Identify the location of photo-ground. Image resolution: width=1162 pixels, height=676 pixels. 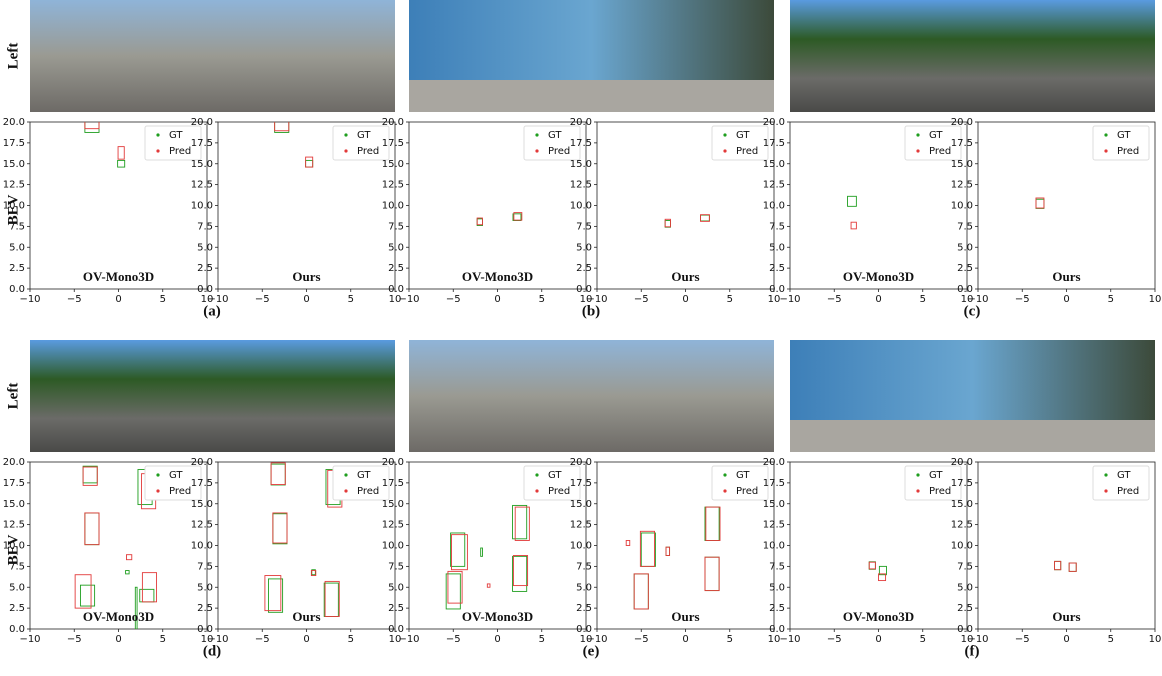
(591, 96).